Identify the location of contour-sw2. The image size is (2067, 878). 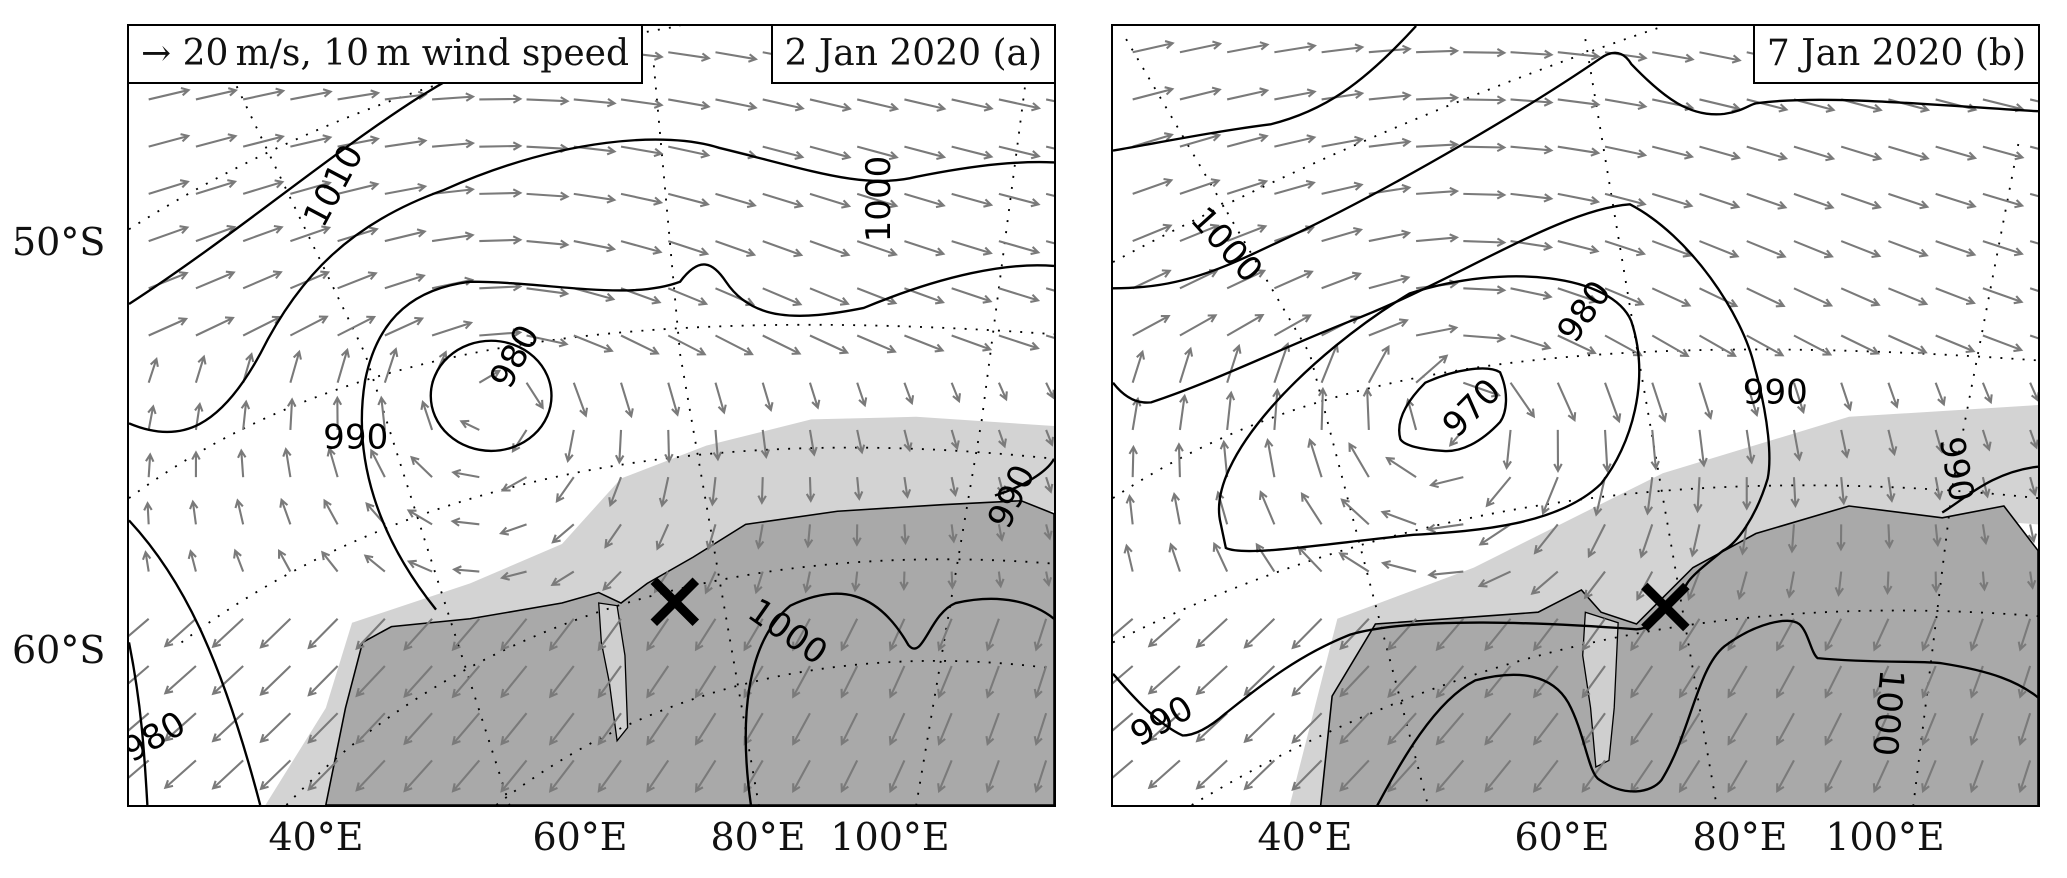
(139, 723).